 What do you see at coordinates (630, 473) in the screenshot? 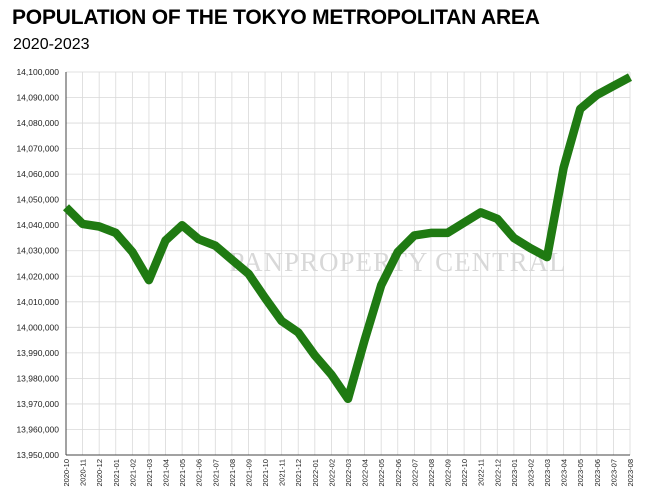
I see `x-tick-label: 2023-08` at bounding box center [630, 473].